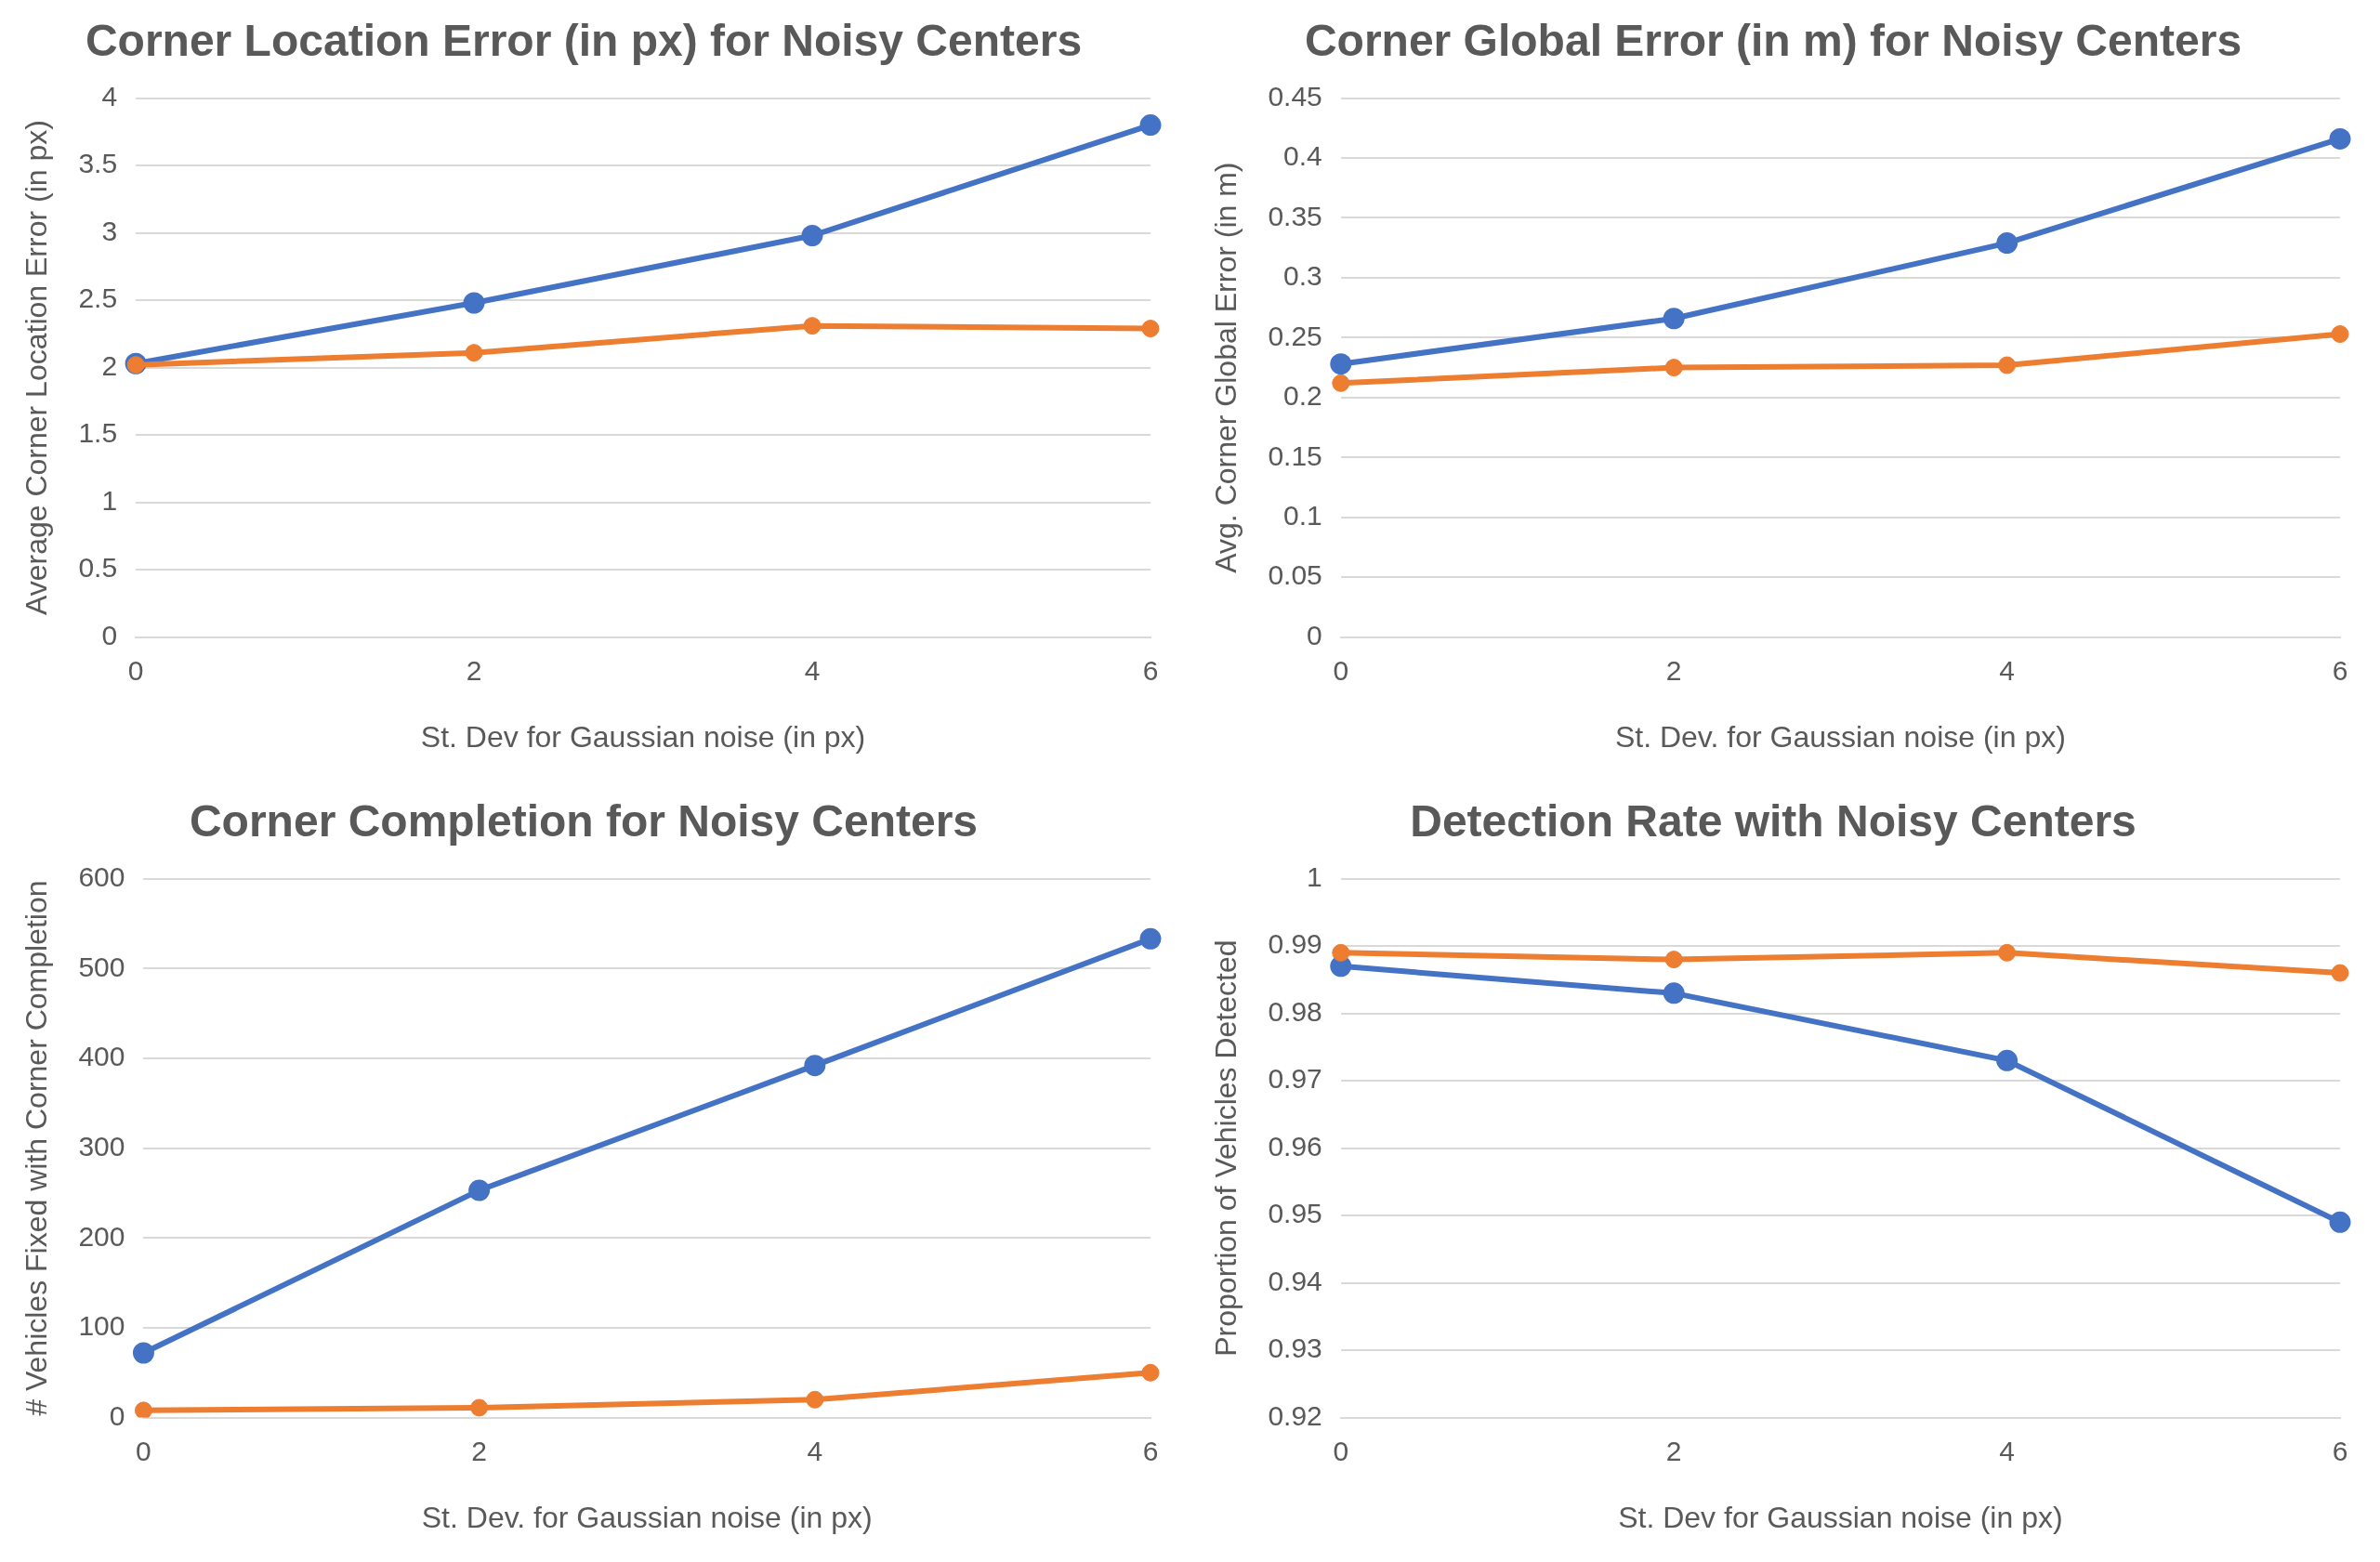  I want to click on y-tick-label: 100, so click(101, 1326).